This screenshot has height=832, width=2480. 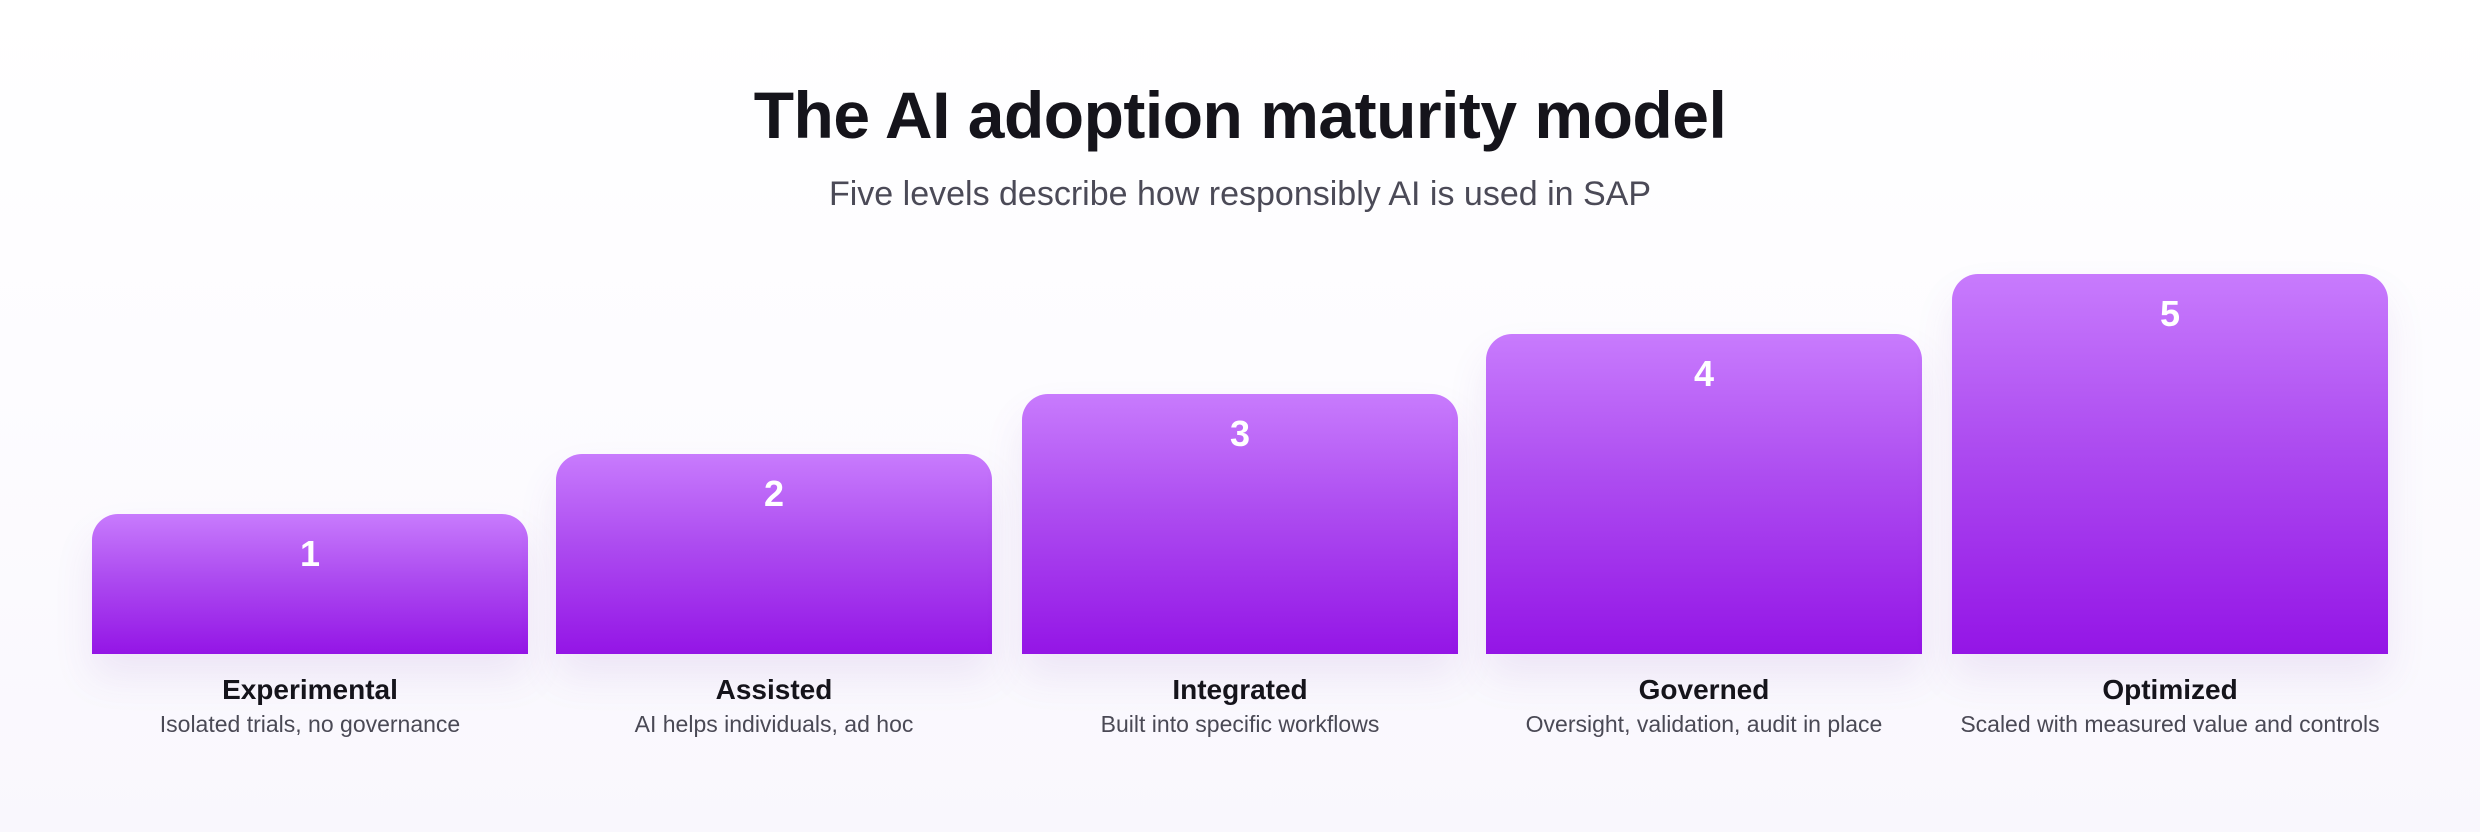 What do you see at coordinates (1704, 494) in the screenshot?
I see `level-bar: 4` at bounding box center [1704, 494].